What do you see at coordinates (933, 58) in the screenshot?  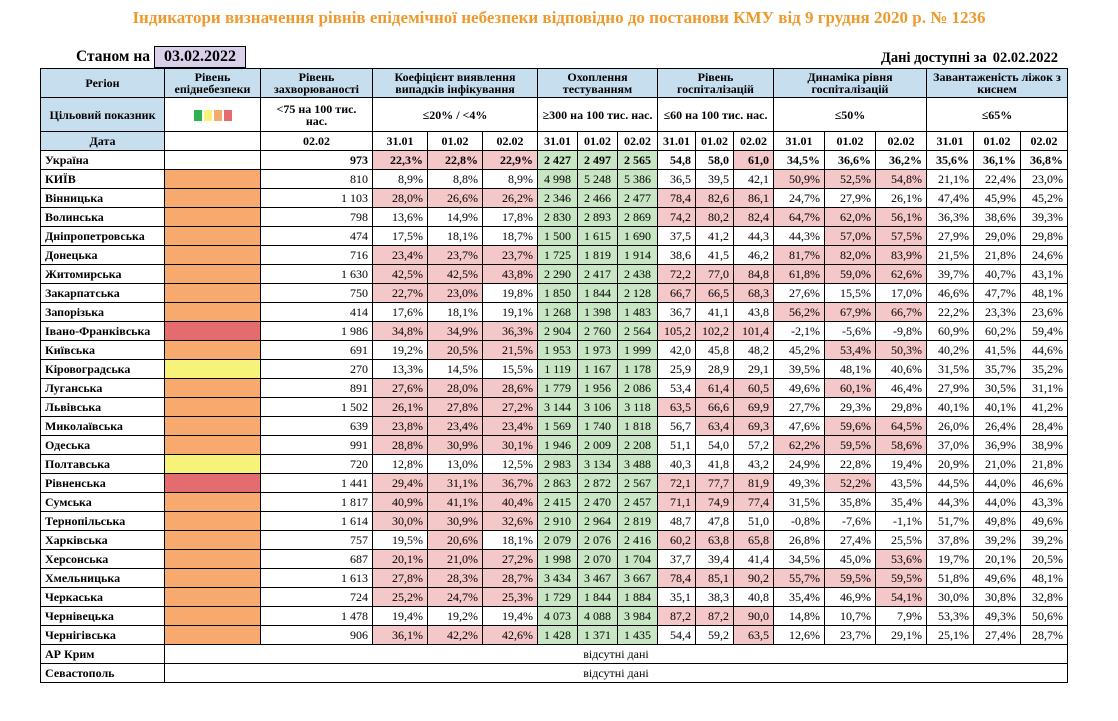 I see `data-available-label: Дані доступні за` at bounding box center [933, 58].